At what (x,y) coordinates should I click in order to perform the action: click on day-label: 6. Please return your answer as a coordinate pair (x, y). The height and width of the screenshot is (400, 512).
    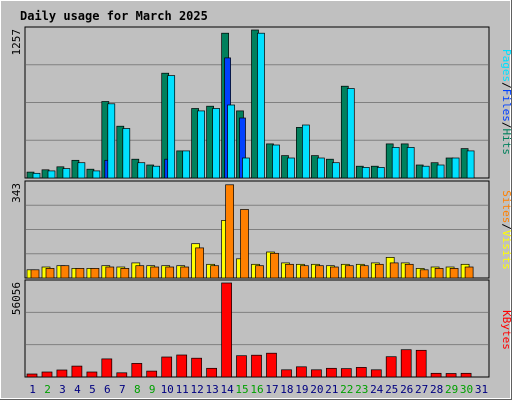
    Looking at the image, I should click on (107, 389).